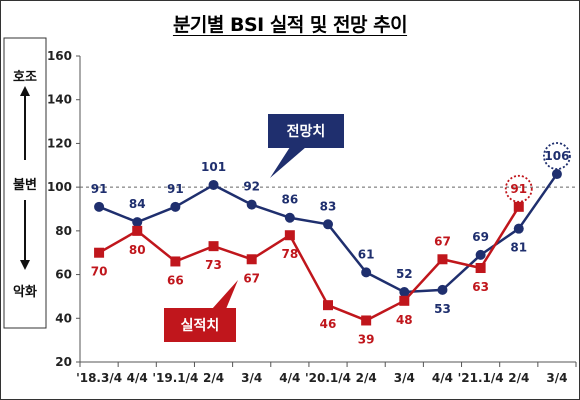 This screenshot has height=400, width=580. I want to click on forecast-data-label: 84, so click(137, 204).